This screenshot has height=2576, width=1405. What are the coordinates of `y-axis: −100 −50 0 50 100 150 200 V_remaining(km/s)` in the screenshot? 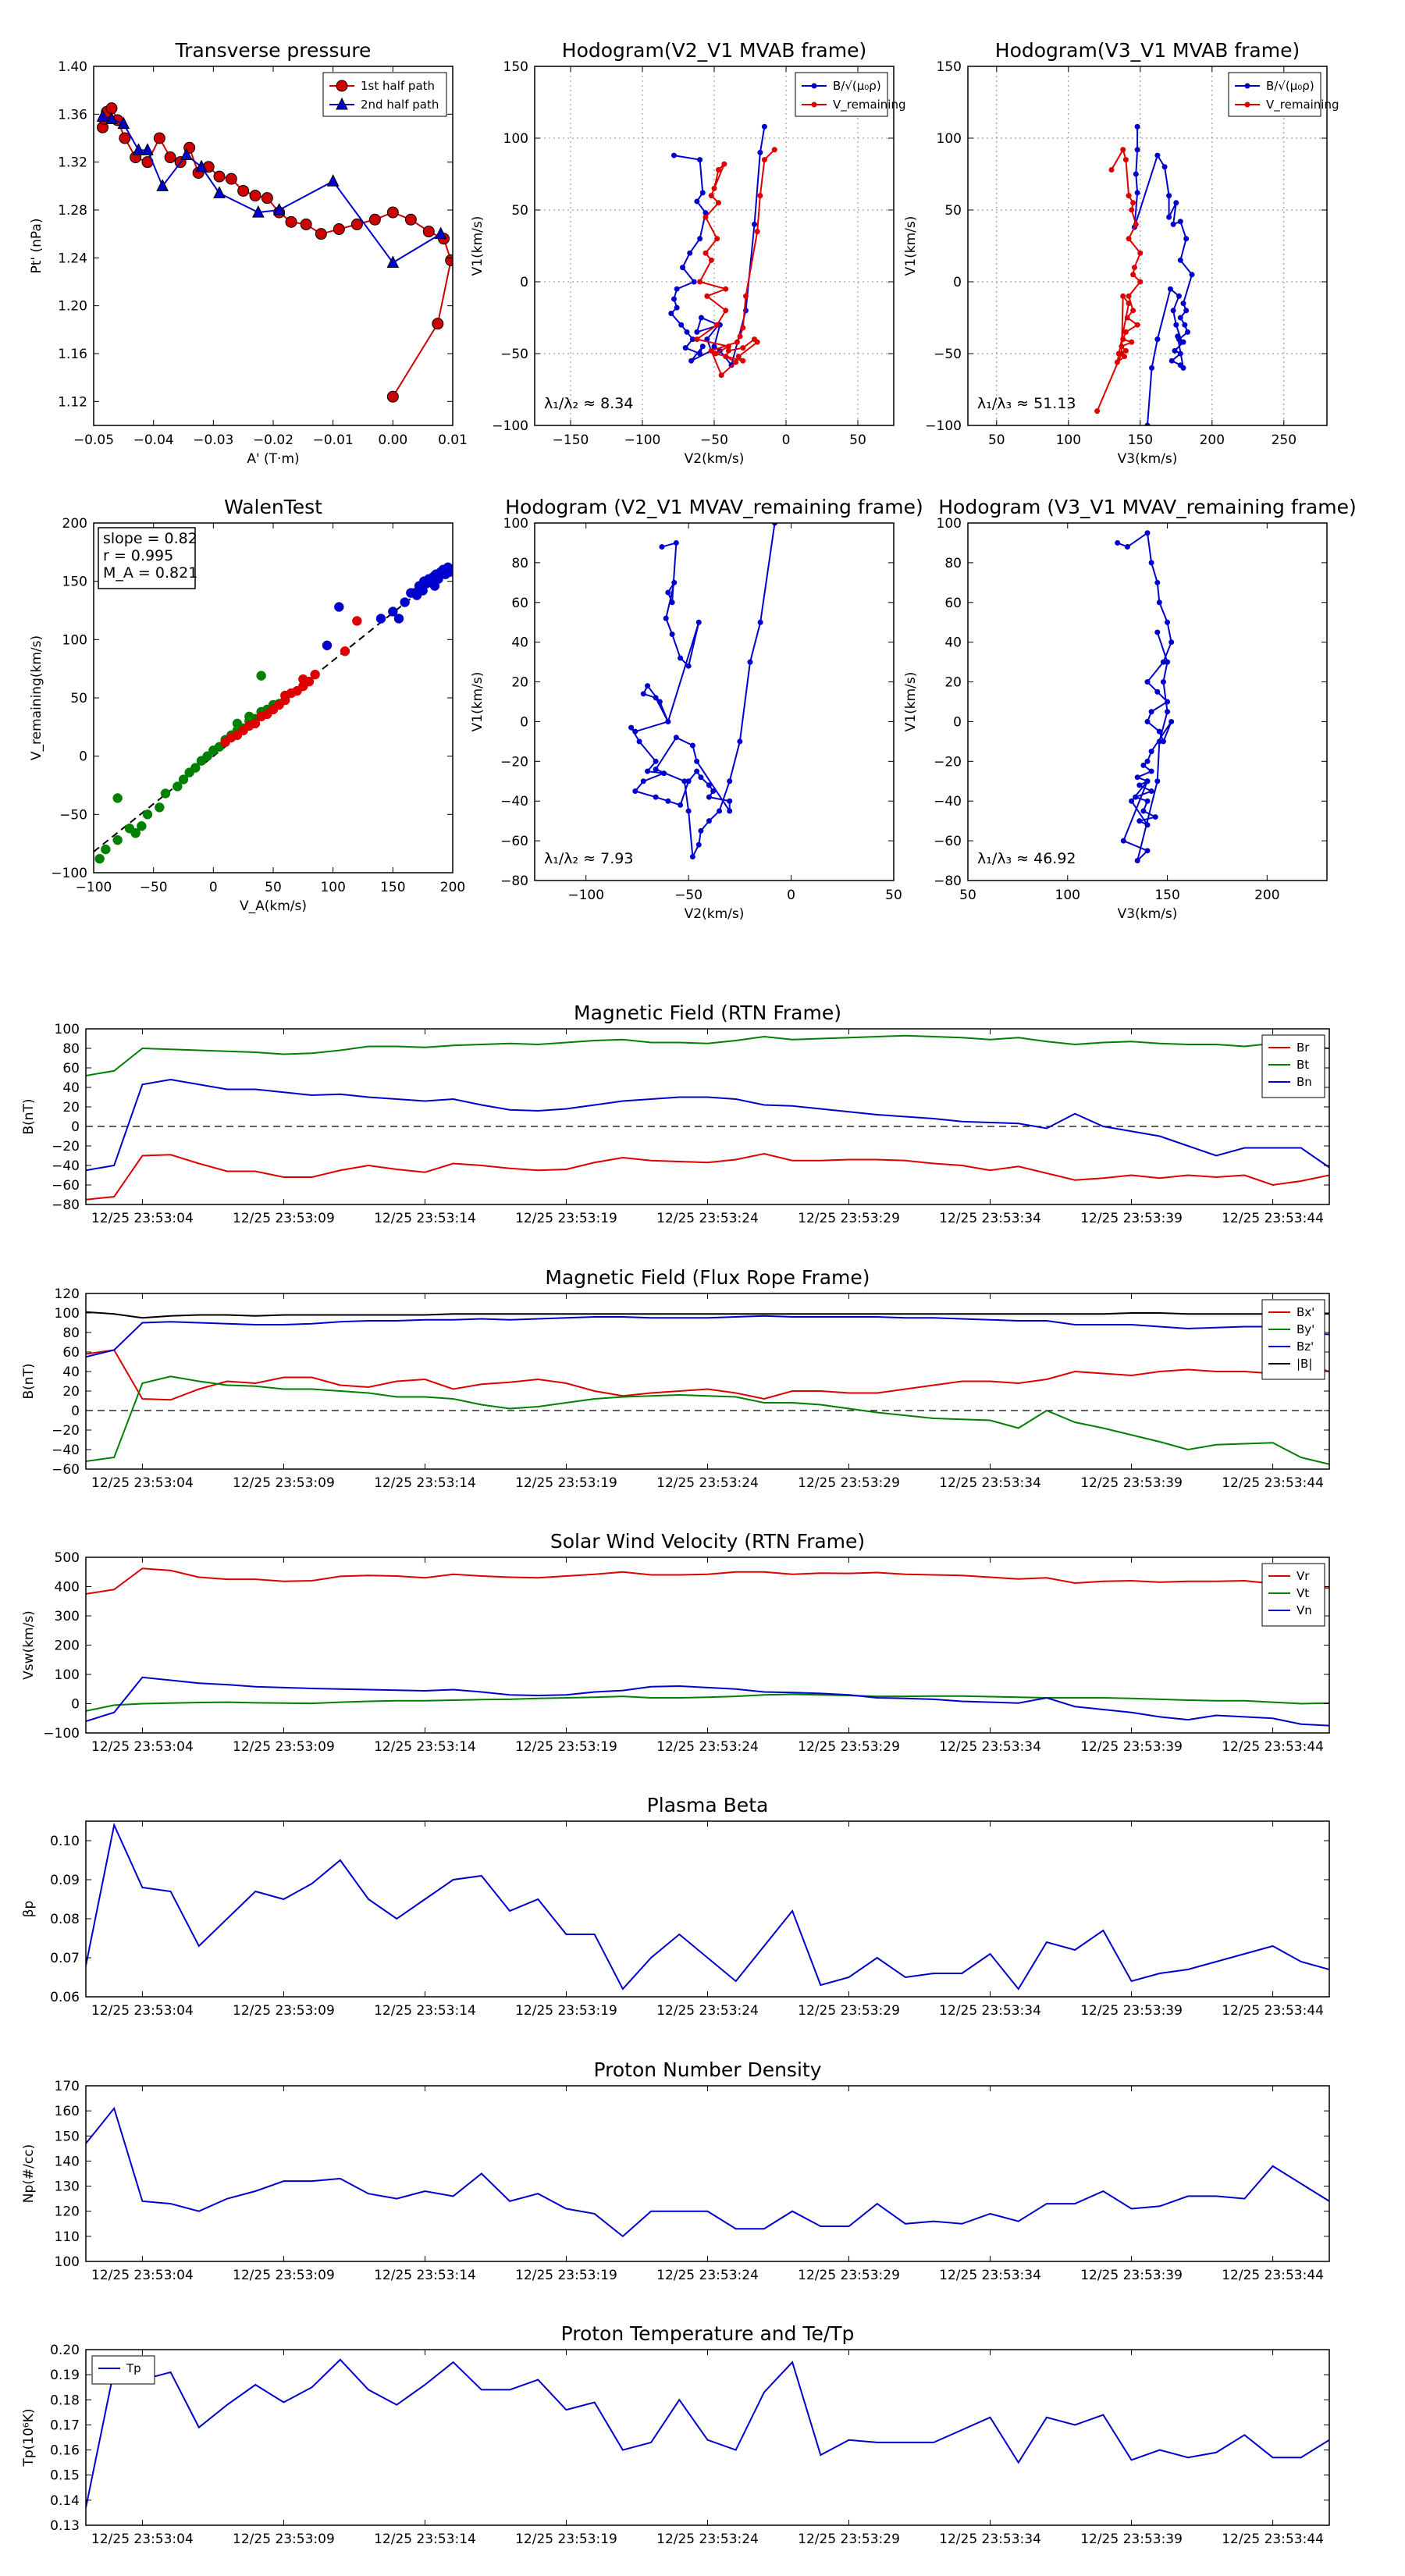 It's located at (241, 698).